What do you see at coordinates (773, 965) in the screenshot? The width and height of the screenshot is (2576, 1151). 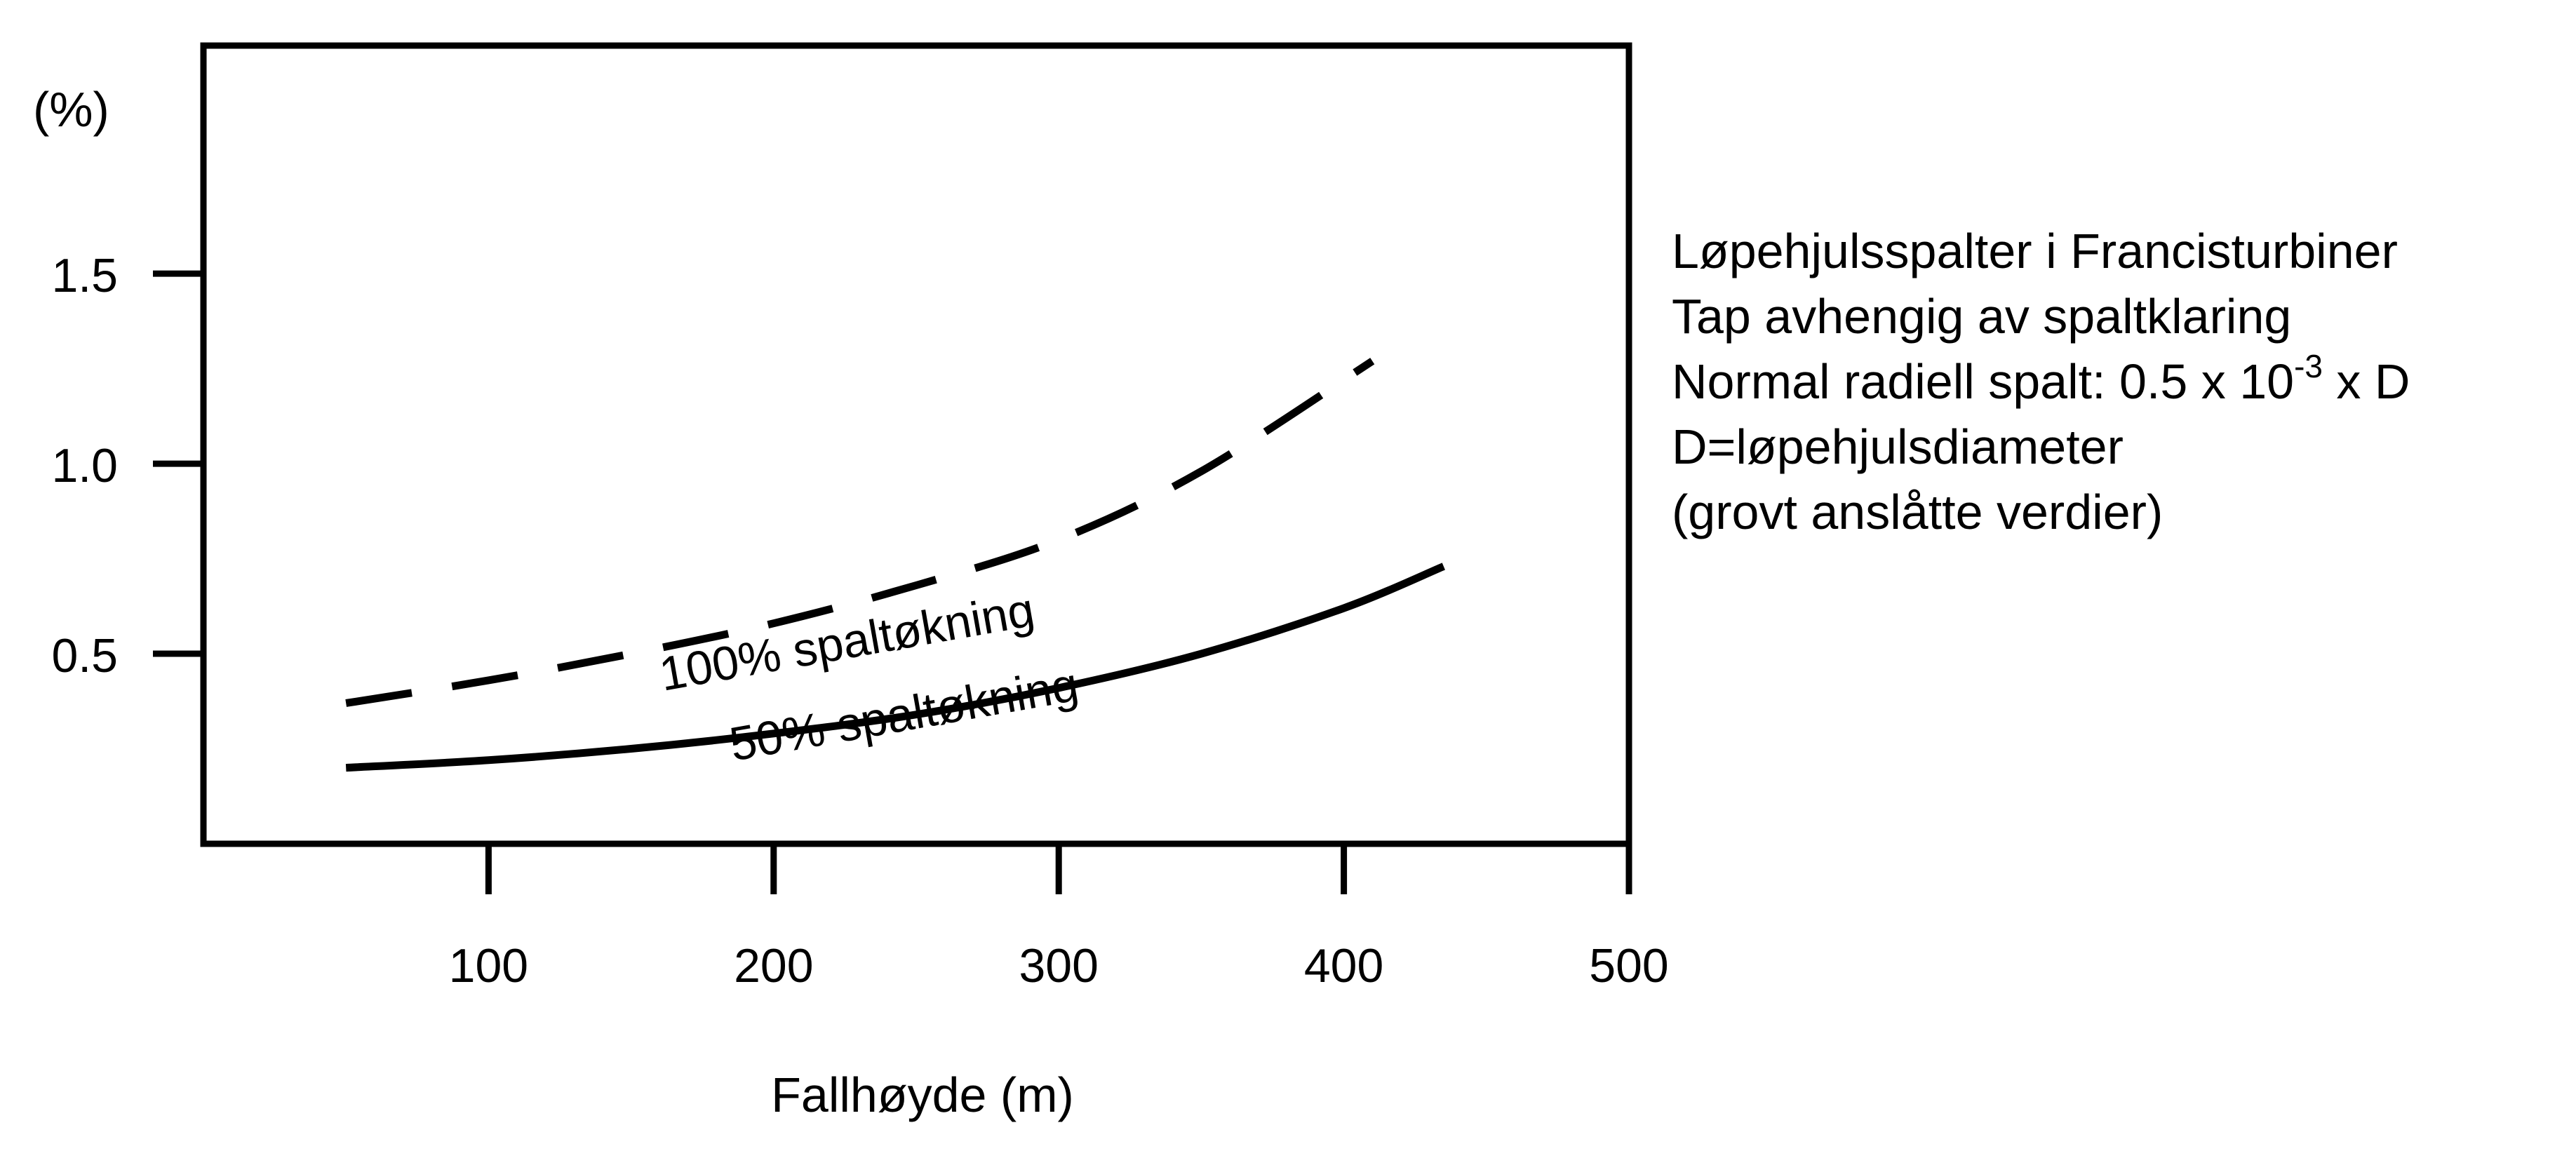 I see `x-tick-label-200: 200` at bounding box center [773, 965].